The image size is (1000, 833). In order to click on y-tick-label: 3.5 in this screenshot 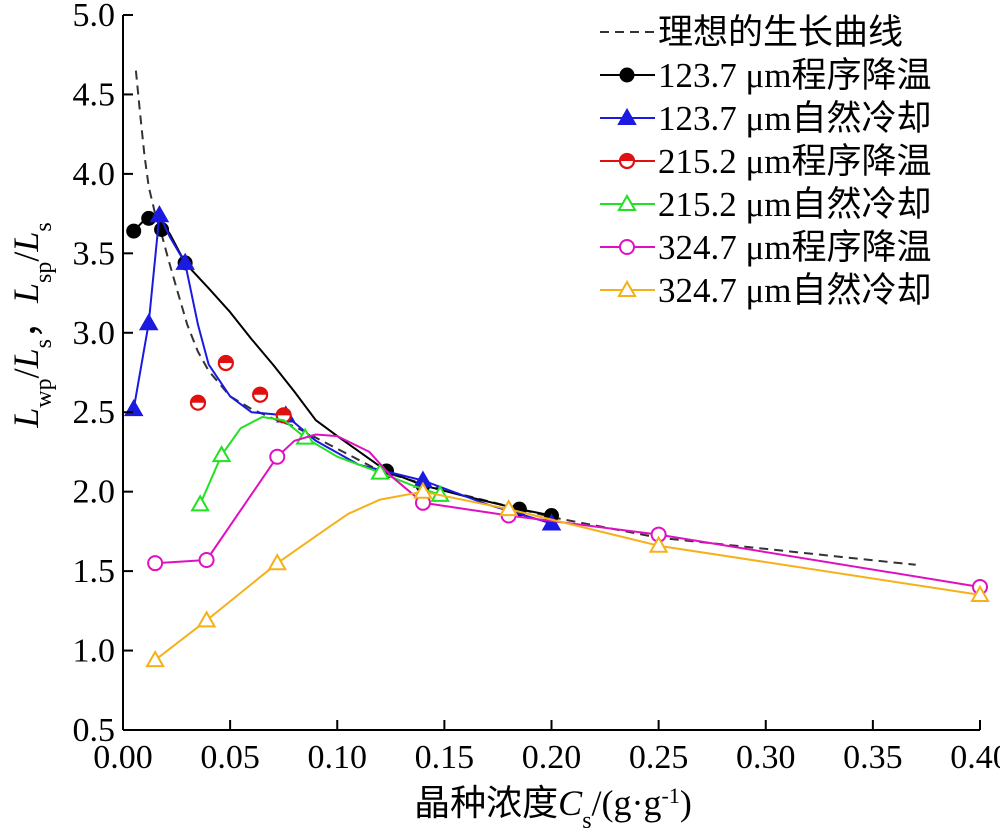, I will do `click(94, 253)`.